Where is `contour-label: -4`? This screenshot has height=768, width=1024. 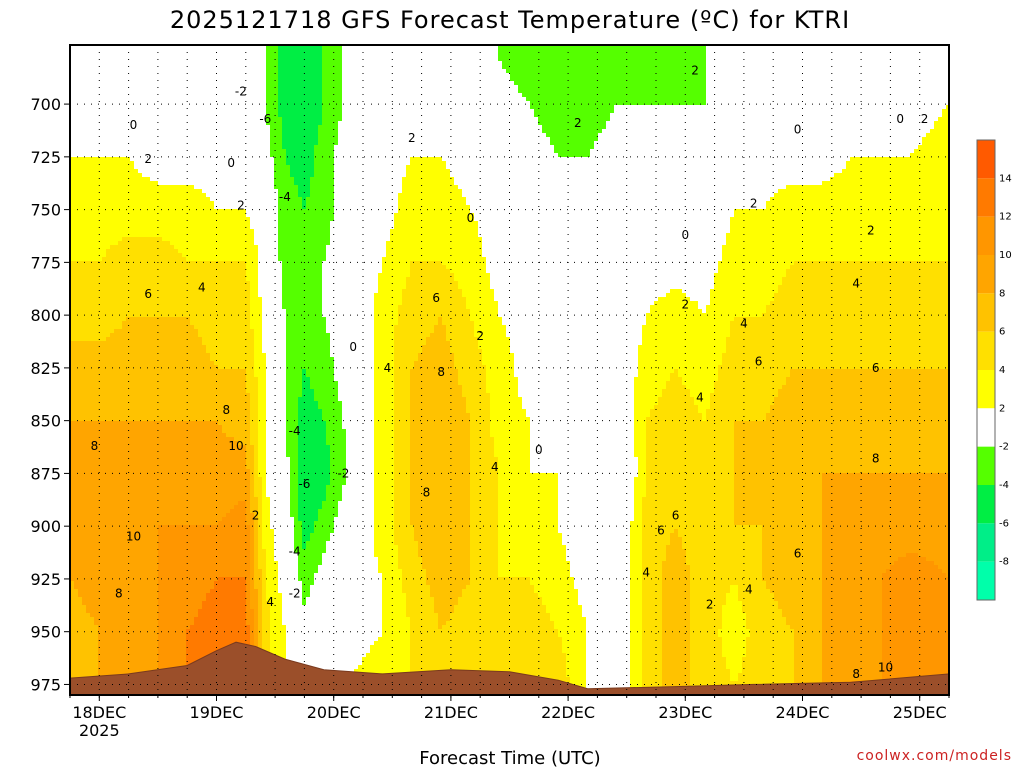 contour-label: -4 is located at coordinates (285, 197).